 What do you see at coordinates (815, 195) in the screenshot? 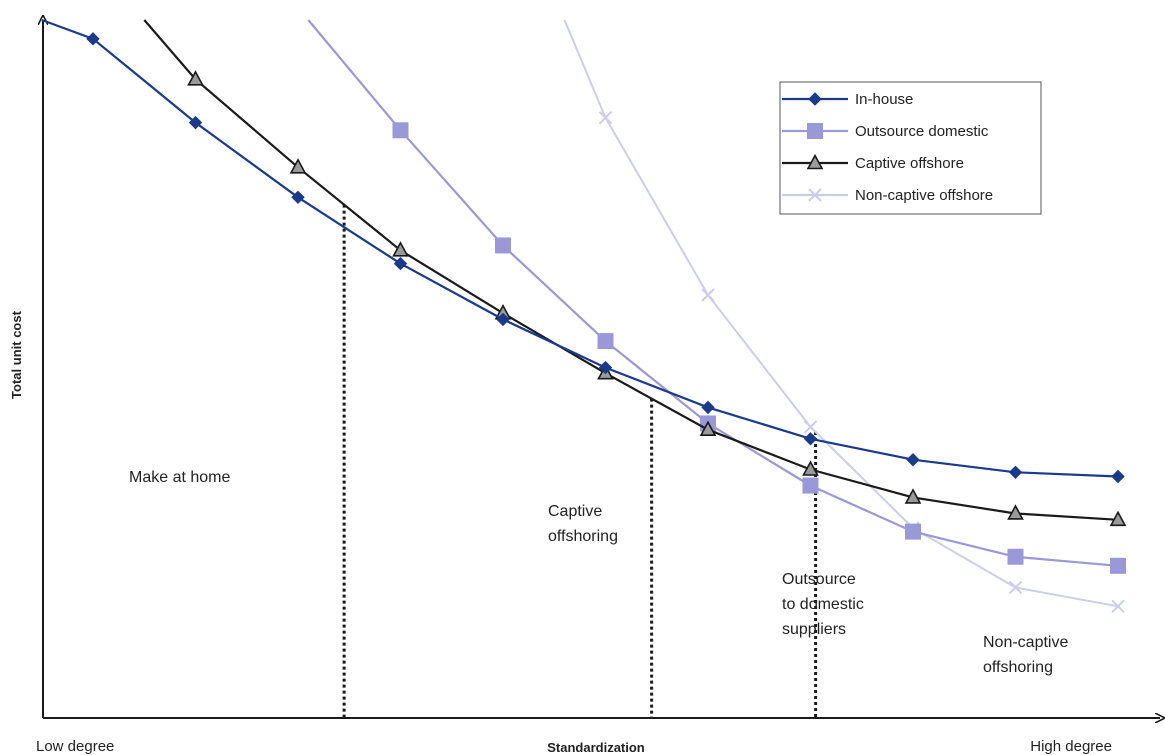
I see `legend-marker-x` at bounding box center [815, 195].